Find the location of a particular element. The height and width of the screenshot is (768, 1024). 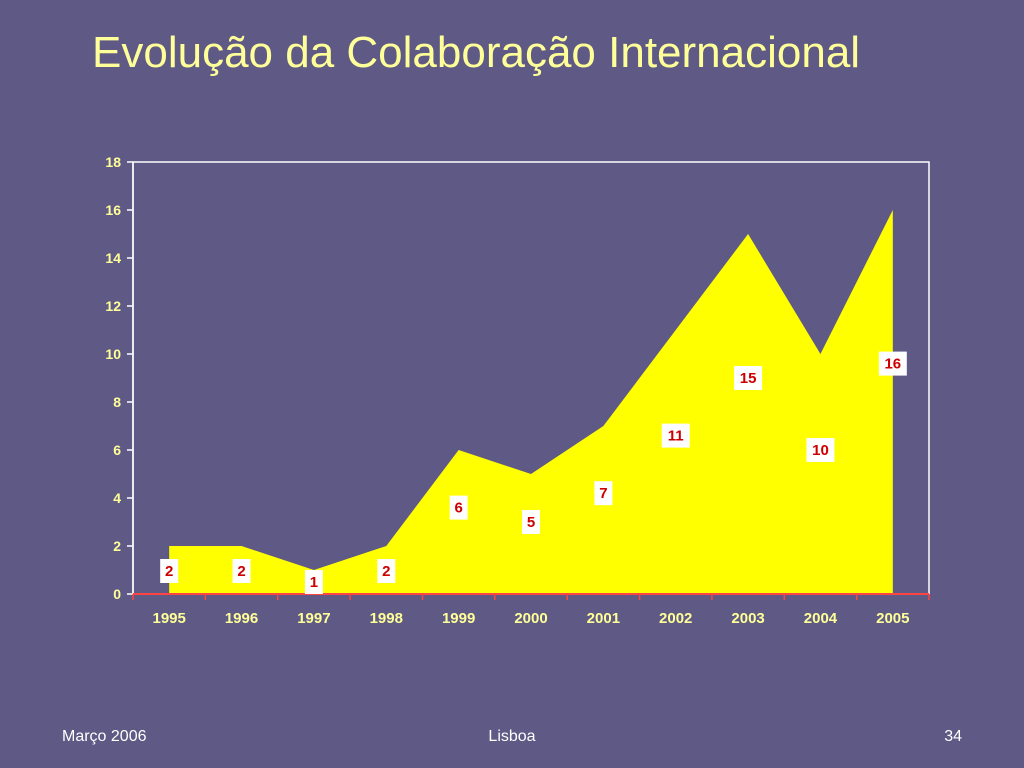

data-label: 11 is located at coordinates (676, 436).